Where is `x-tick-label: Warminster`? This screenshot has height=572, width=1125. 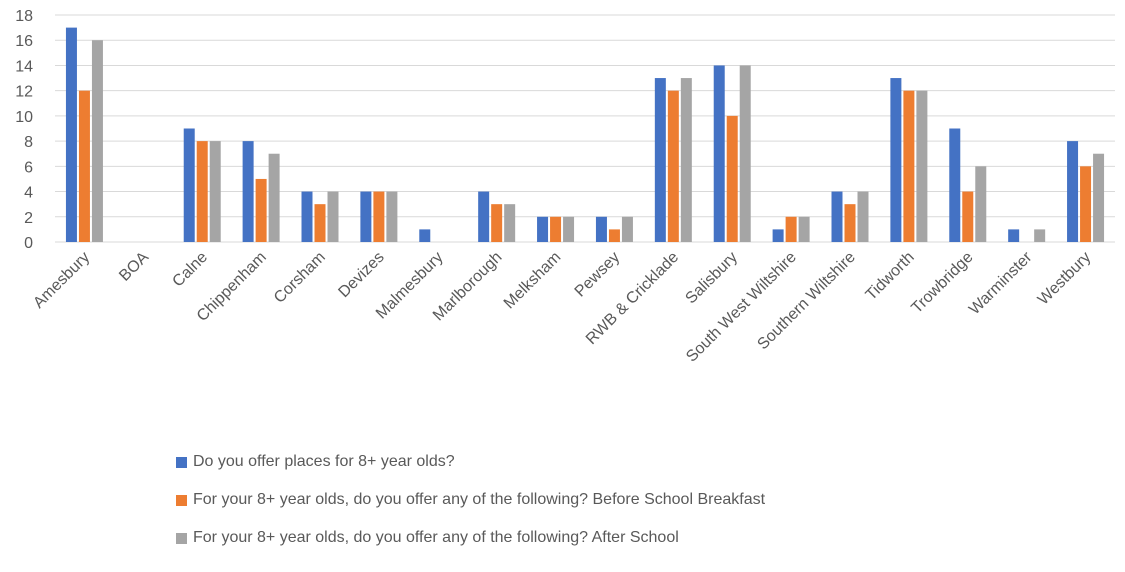
x-tick-label: Warminster is located at coordinates (1001, 283).